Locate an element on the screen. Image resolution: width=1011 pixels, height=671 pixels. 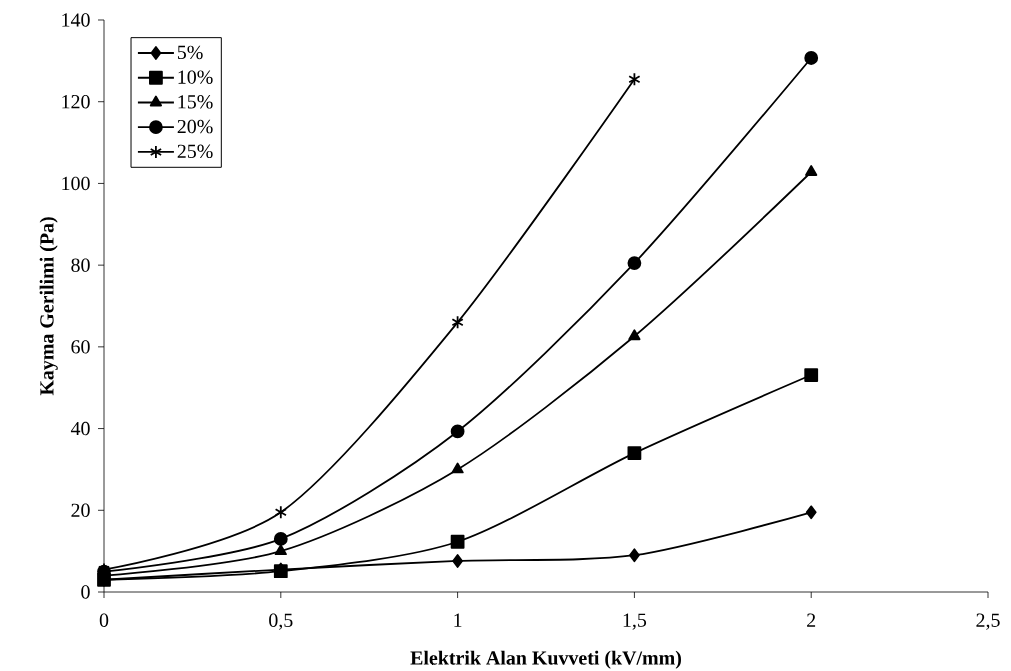
x-axis-title: Elektrik Alan Kuvveti (kV/mm) is located at coordinates (545, 659).